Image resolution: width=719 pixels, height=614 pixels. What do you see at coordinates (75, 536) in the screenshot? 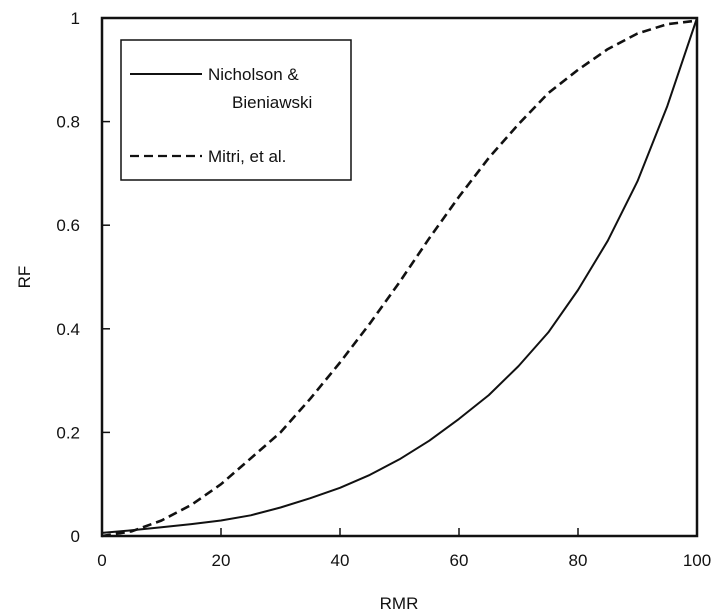
I see `y-tick-label: 0` at bounding box center [75, 536].